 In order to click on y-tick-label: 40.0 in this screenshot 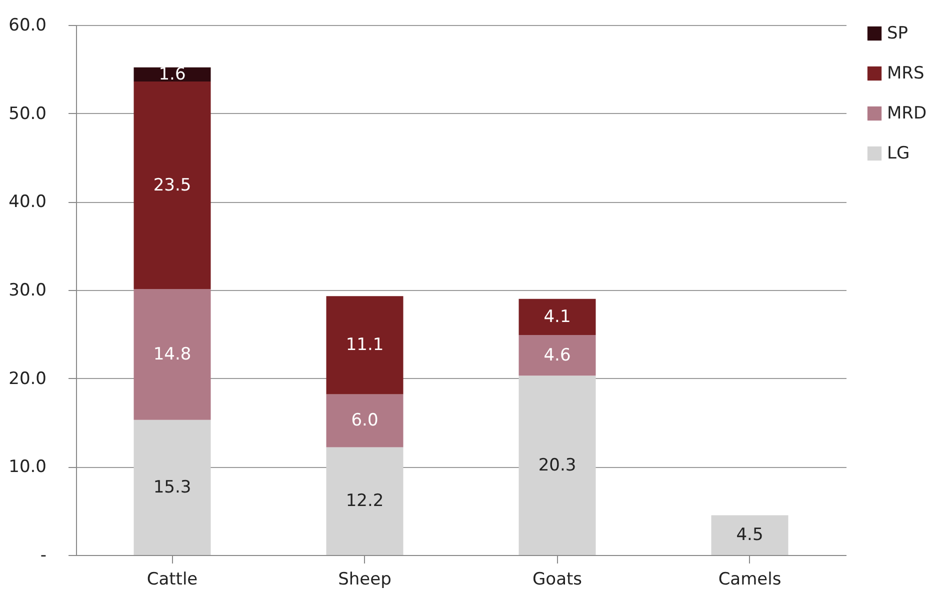, I will do `click(27, 202)`.